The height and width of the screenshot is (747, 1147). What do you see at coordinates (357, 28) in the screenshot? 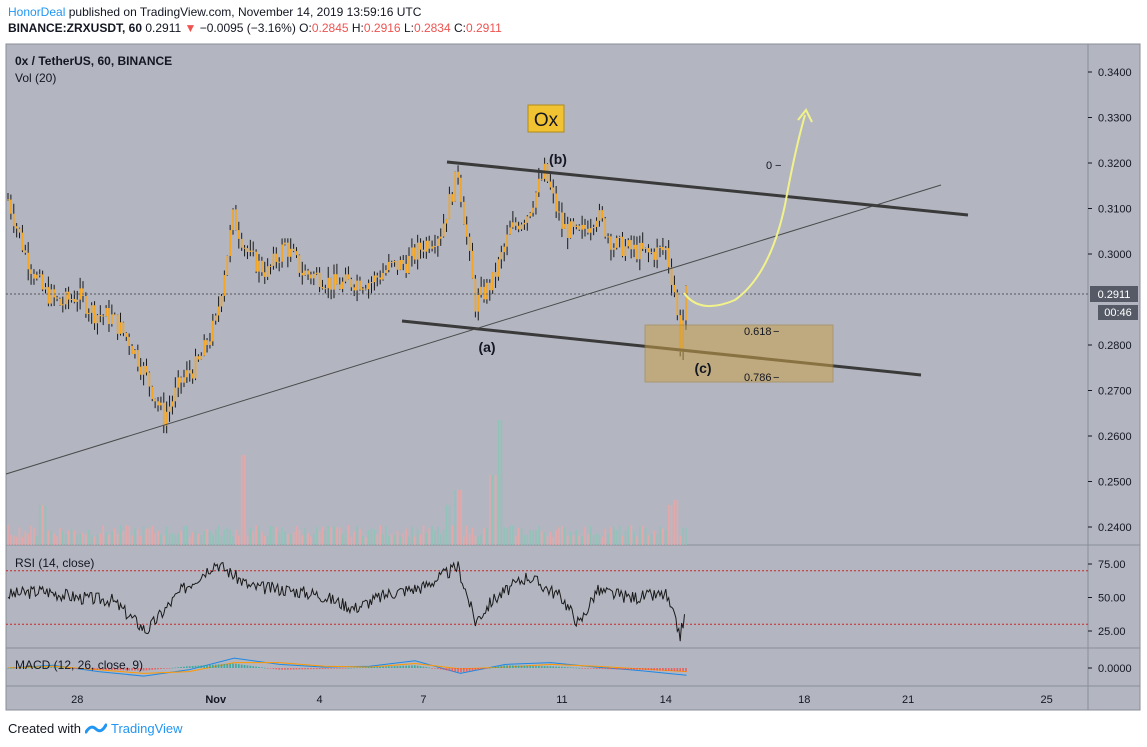
I see `high-label: H:` at bounding box center [357, 28].